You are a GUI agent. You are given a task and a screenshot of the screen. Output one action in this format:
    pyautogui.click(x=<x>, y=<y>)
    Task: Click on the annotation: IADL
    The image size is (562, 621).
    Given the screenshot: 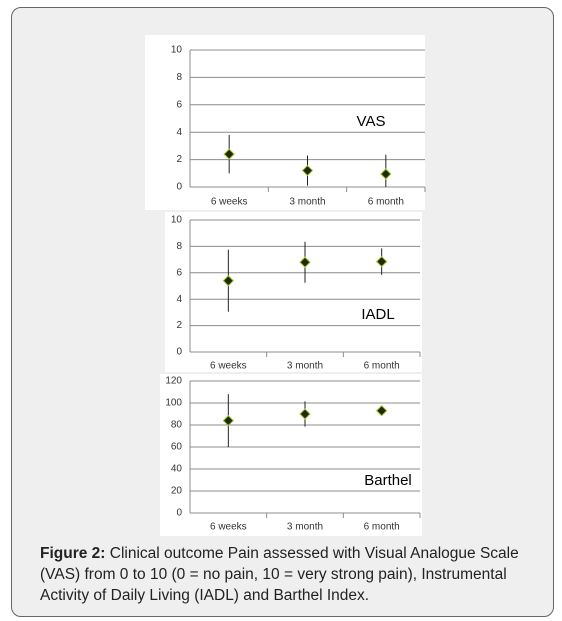 What is the action you would take?
    pyautogui.click(x=377, y=314)
    